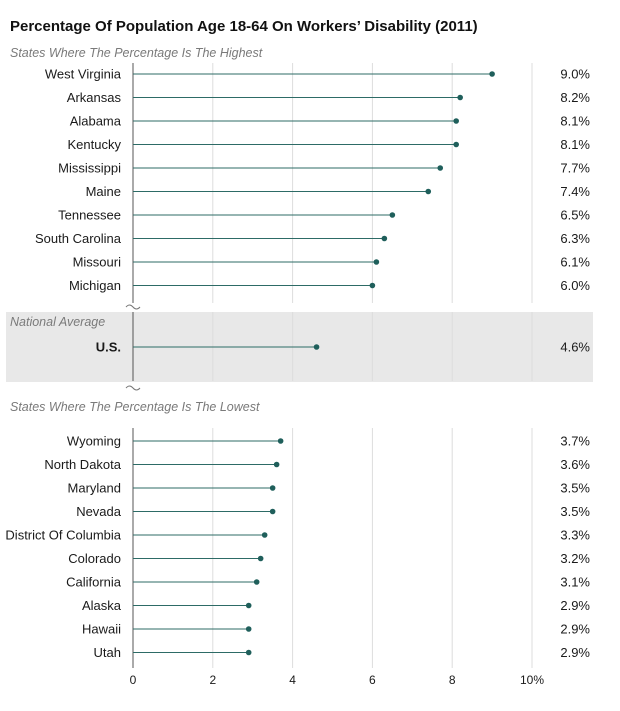 This screenshot has width=620, height=711. What do you see at coordinates (312, 238) in the screenshot?
I see `data-row: South Carolina 6.3%` at bounding box center [312, 238].